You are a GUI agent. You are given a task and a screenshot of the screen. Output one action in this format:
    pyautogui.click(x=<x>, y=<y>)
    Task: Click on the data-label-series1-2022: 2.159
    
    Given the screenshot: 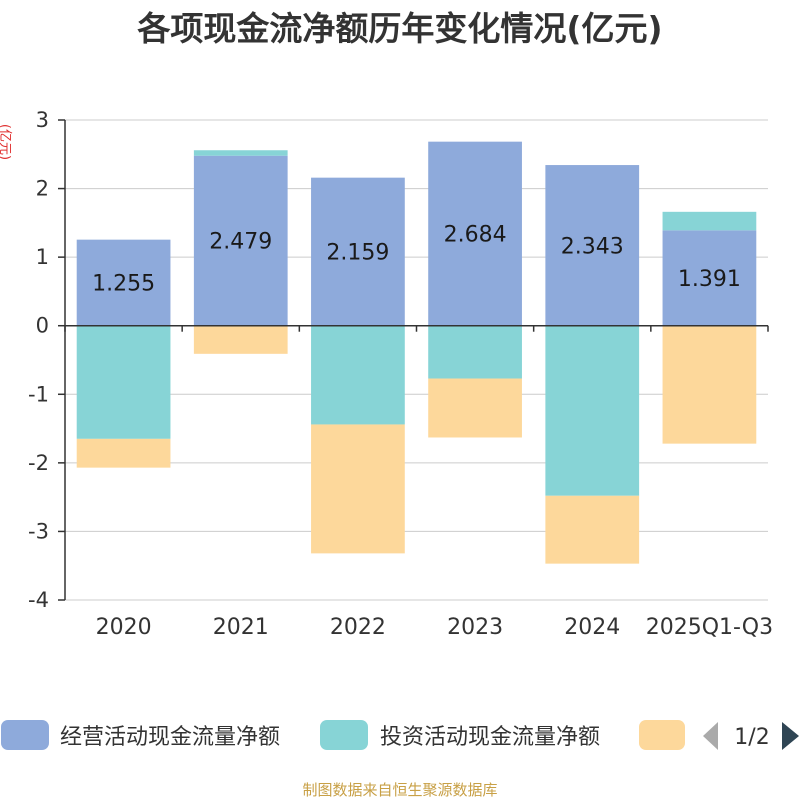 What is the action you would take?
    pyautogui.click(x=357, y=253)
    